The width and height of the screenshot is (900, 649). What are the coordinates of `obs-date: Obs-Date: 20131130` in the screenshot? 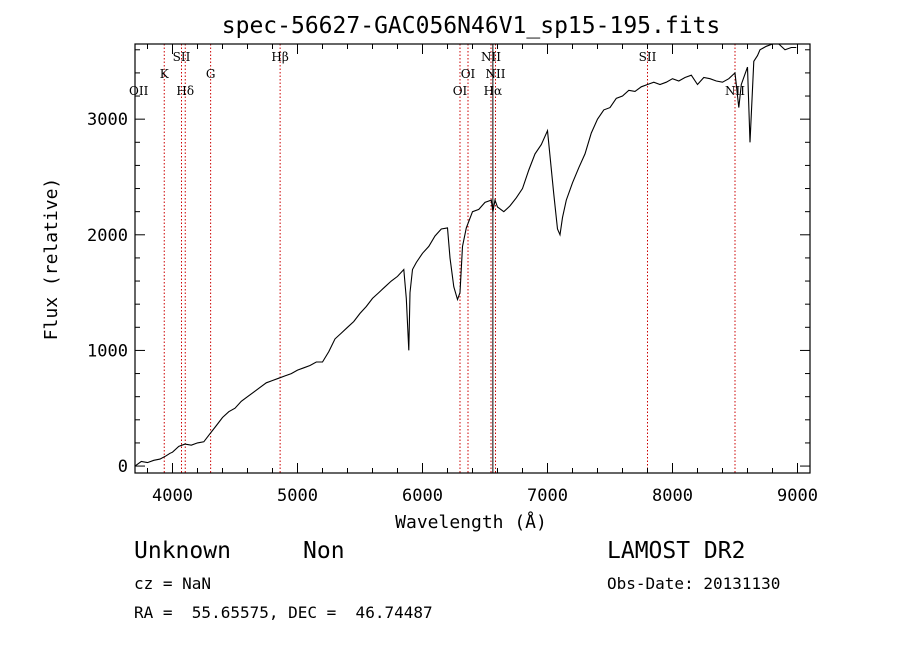 It's located at (694, 583).